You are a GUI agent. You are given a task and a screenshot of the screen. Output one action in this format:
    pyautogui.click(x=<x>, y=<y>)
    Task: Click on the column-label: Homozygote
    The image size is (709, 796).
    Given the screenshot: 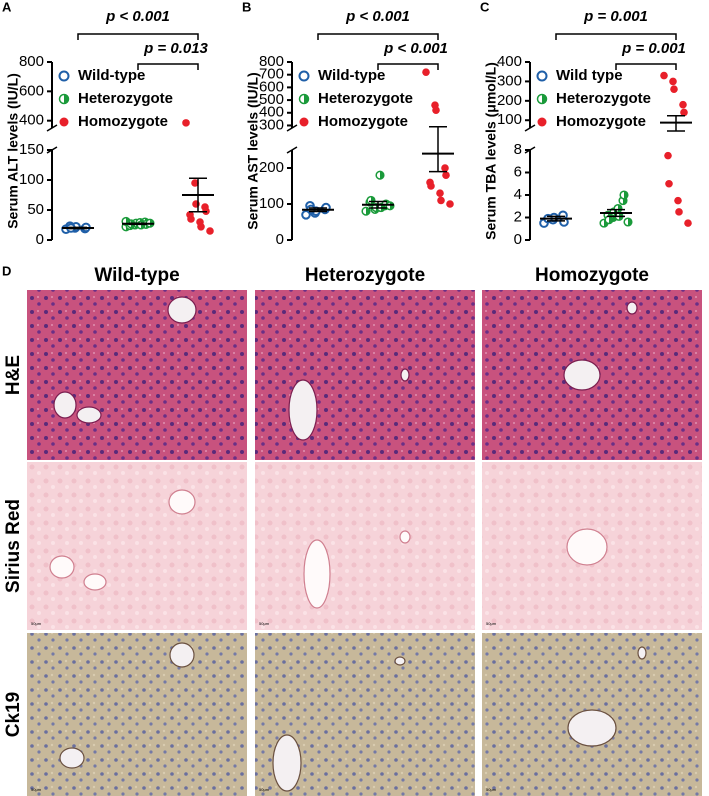 What is the action you would take?
    pyautogui.click(x=592, y=275)
    